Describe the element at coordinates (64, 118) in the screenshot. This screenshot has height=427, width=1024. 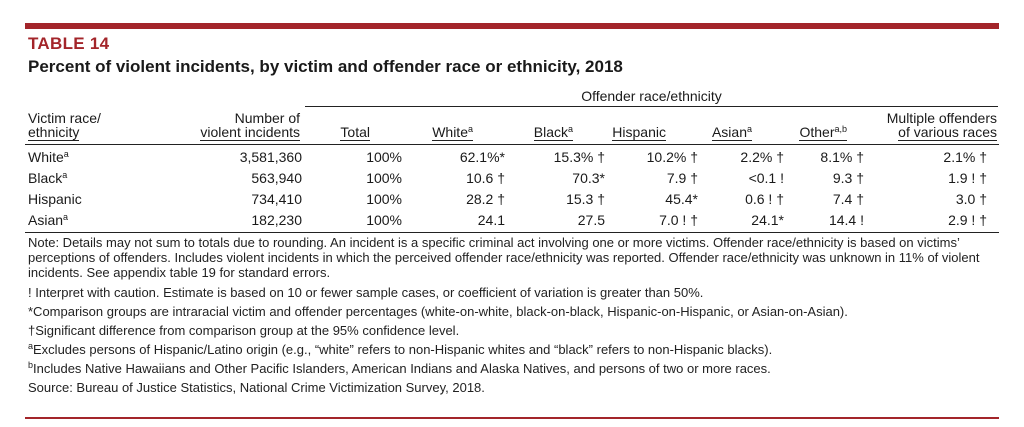
I see `victim-header-line1: Victim race/` at that location.